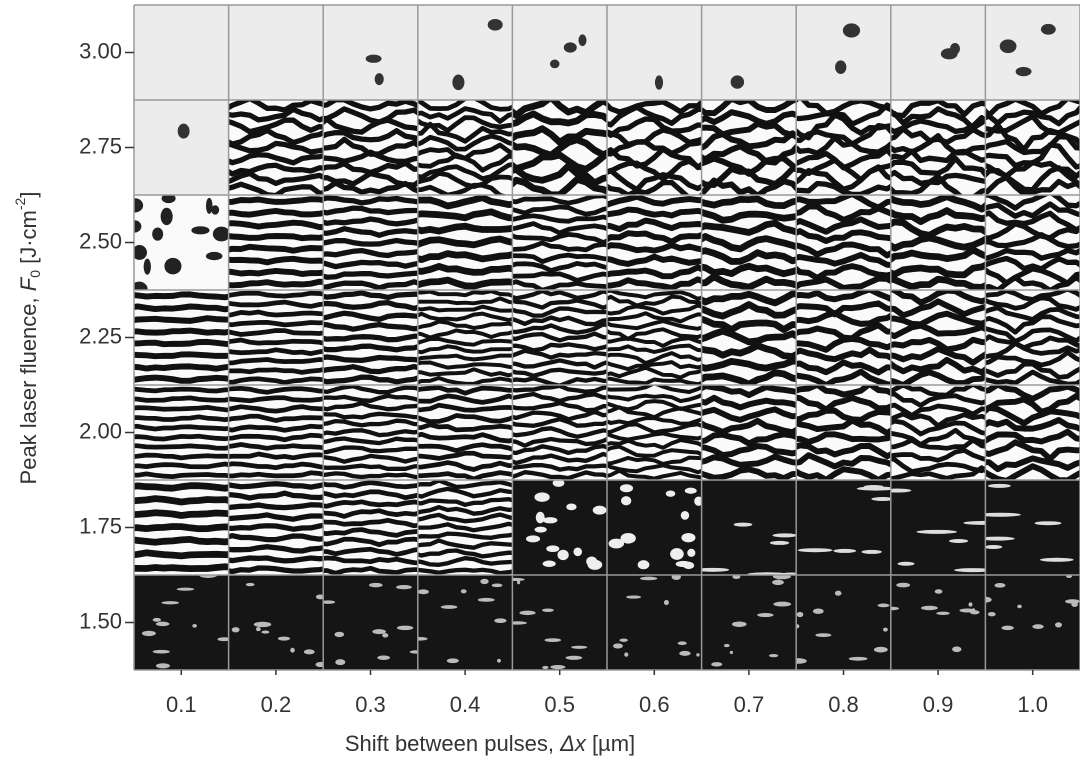 The width and height of the screenshot is (1080, 764). What do you see at coordinates (209, 205) in the screenshot?
I see `blob` at bounding box center [209, 205].